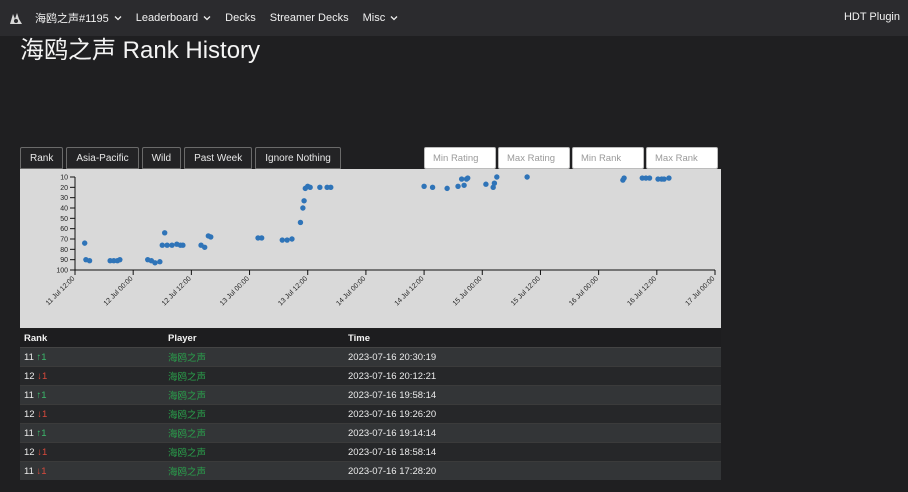 The height and width of the screenshot is (492, 908). I want to click on x-tick-label: 16 Jul 00:00, so click(584, 291).